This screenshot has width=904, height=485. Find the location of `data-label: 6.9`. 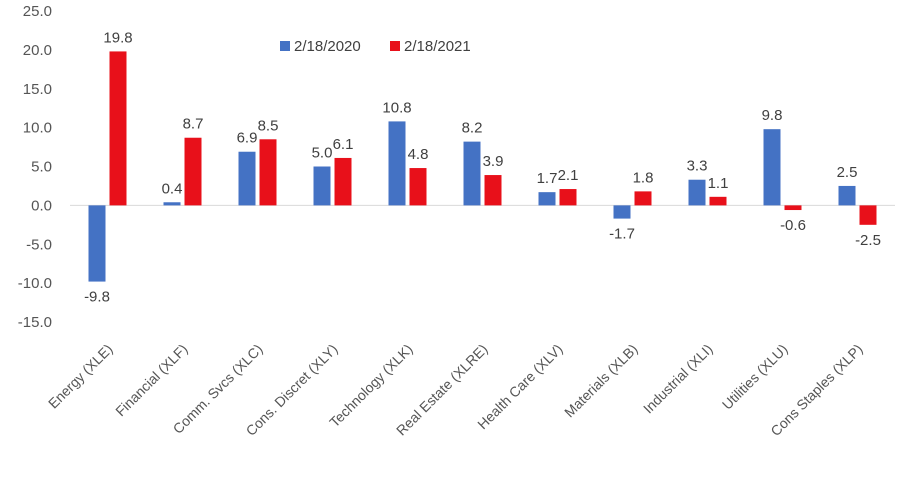

data-label: 6.9 is located at coordinates (247, 138).